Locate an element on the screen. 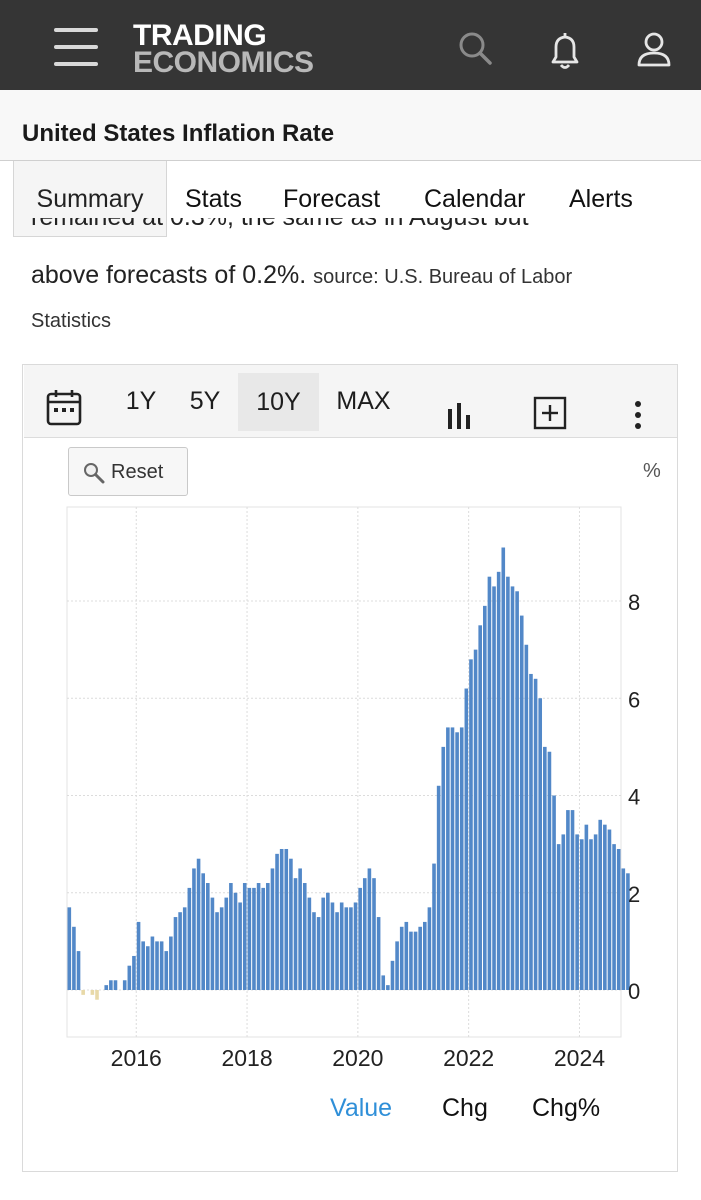 This screenshot has height=1200, width=701. range-5y: 5Y is located at coordinates (205, 401).